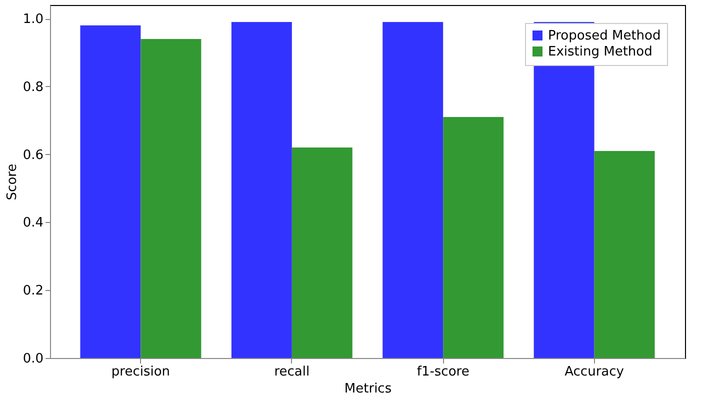 This screenshot has height=410, width=705. I want to click on x-tick-label: f1-score, so click(443, 372).